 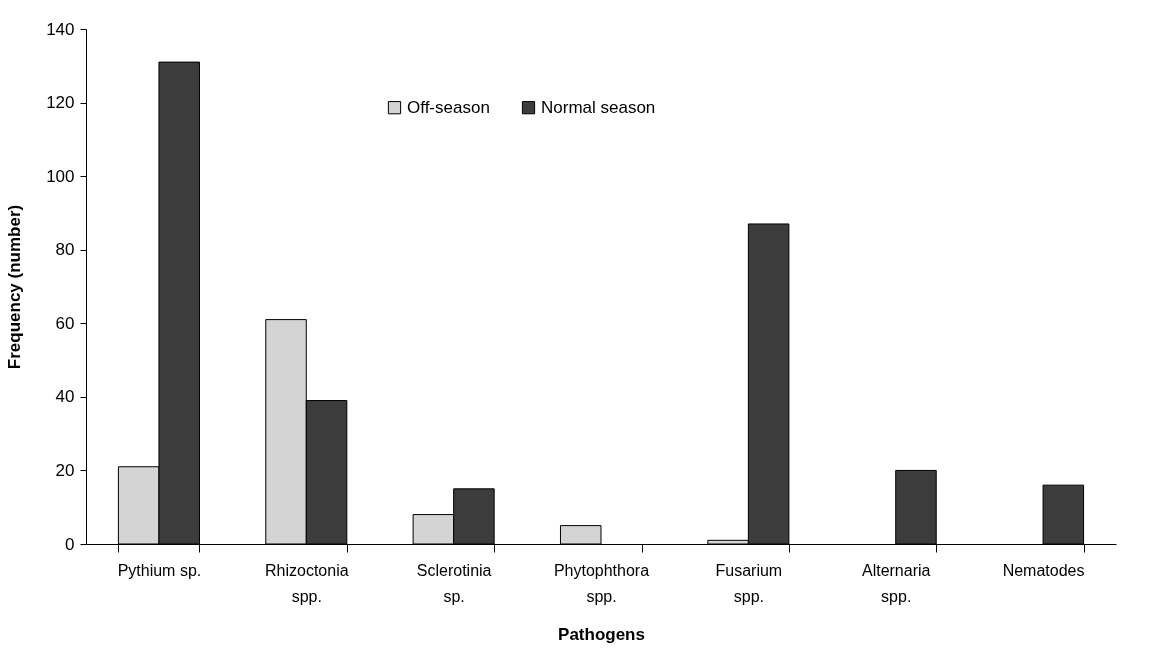 What do you see at coordinates (601, 583) in the screenshot?
I see `x-tick-label: Phytophthora spp.` at bounding box center [601, 583].